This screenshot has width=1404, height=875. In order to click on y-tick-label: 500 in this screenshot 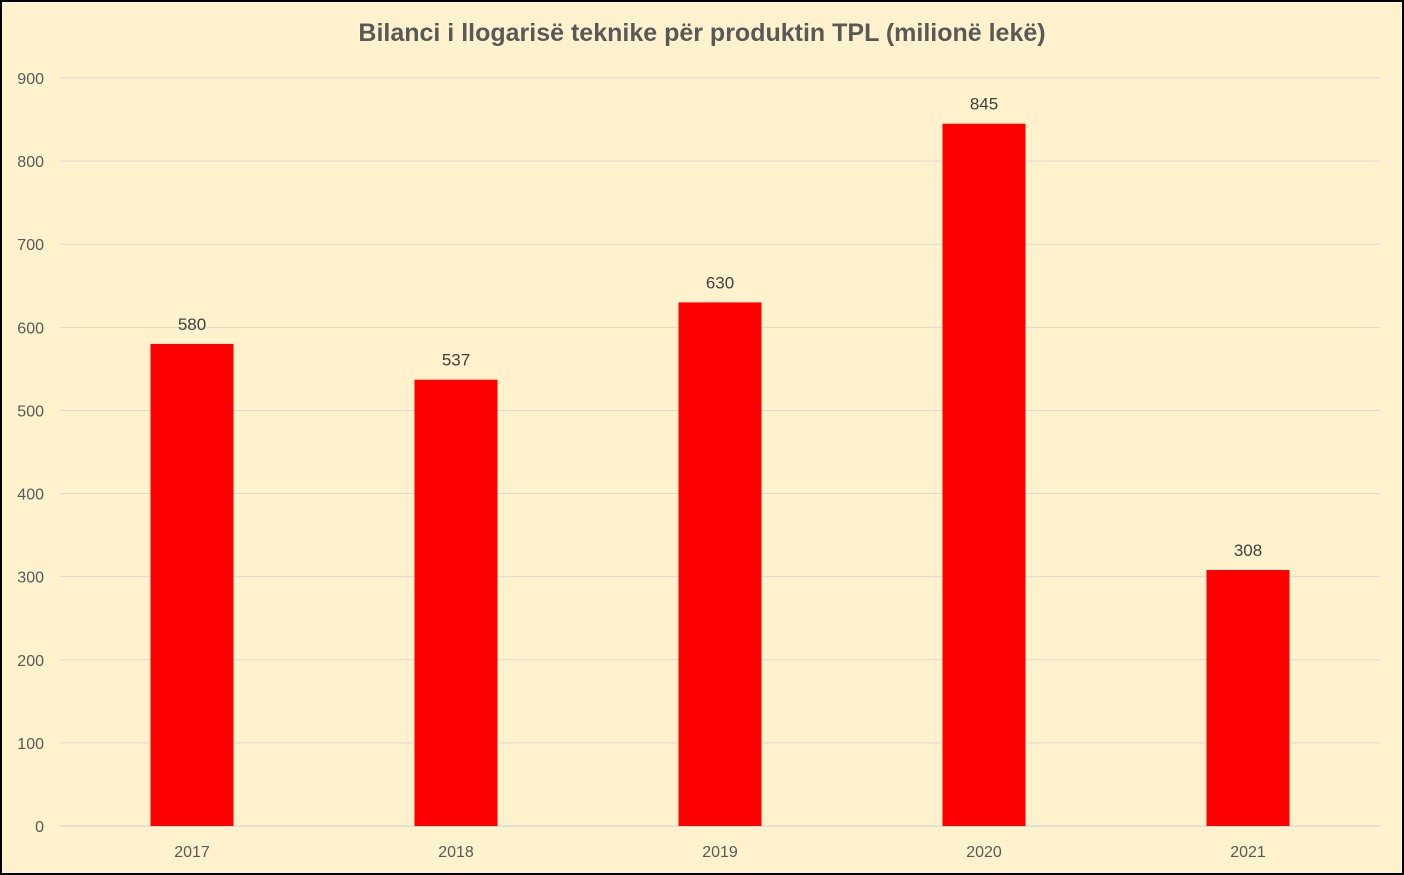, I will do `click(30, 411)`.